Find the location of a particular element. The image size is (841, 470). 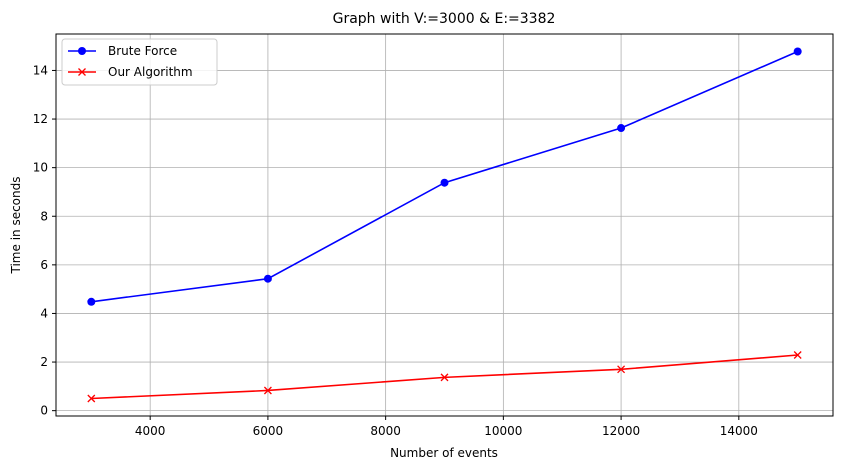

x-tick-label: 10000 is located at coordinates (503, 431).